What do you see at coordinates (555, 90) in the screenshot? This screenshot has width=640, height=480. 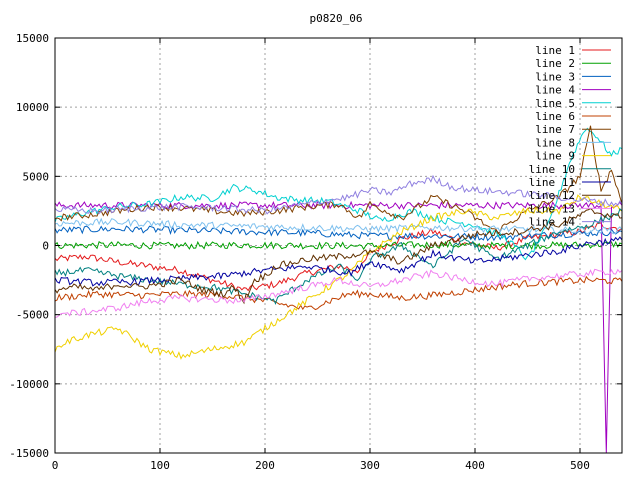 I see `legend-label: line 4` at bounding box center [555, 90].